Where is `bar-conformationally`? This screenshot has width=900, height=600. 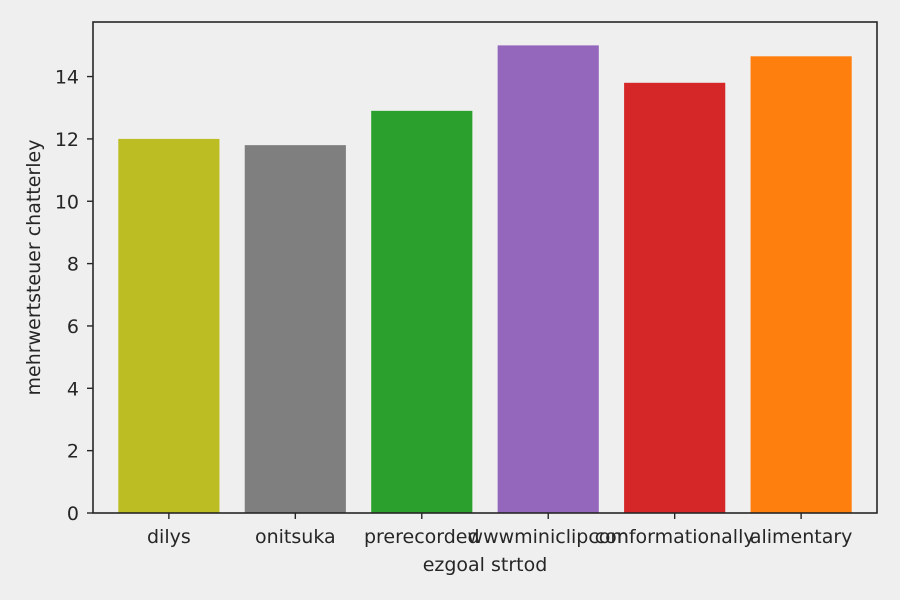
bar-conformationally is located at coordinates (675, 298).